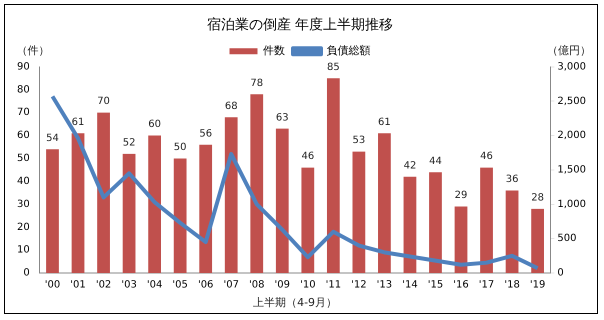  What do you see at coordinates (566, 238) in the screenshot?
I see `y2-tick-label: 500` at bounding box center [566, 238].